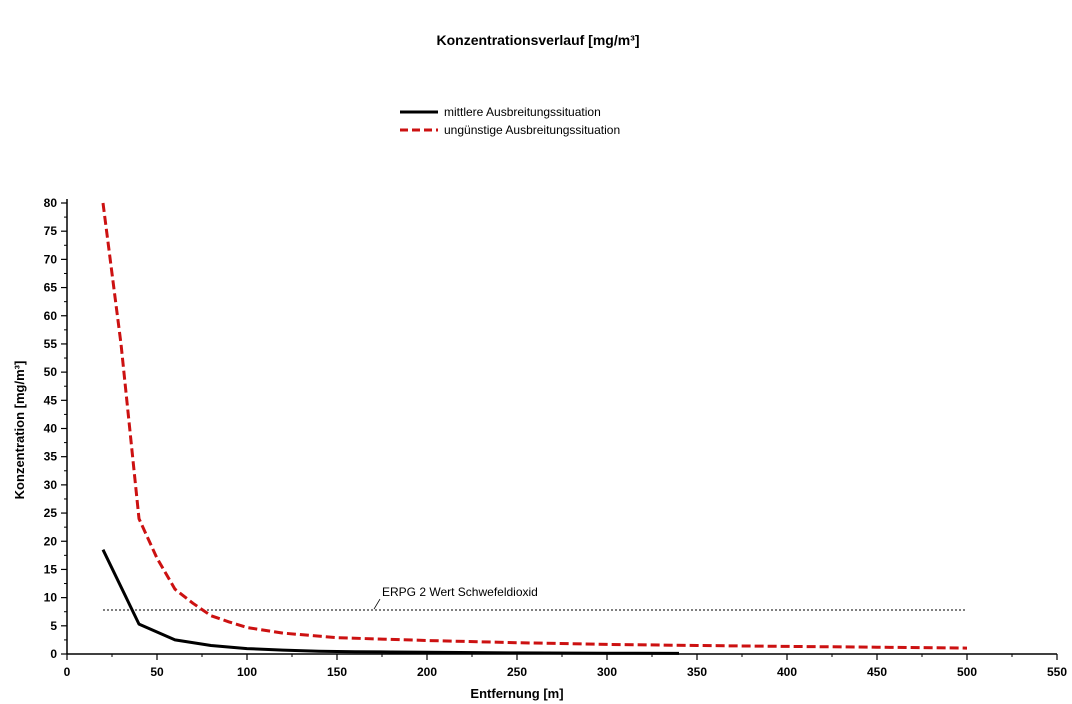 Image resolution: width=1072 pixels, height=704 pixels. Describe the element at coordinates (51, 485) in the screenshot. I see `y-tick-label: 30` at that location.